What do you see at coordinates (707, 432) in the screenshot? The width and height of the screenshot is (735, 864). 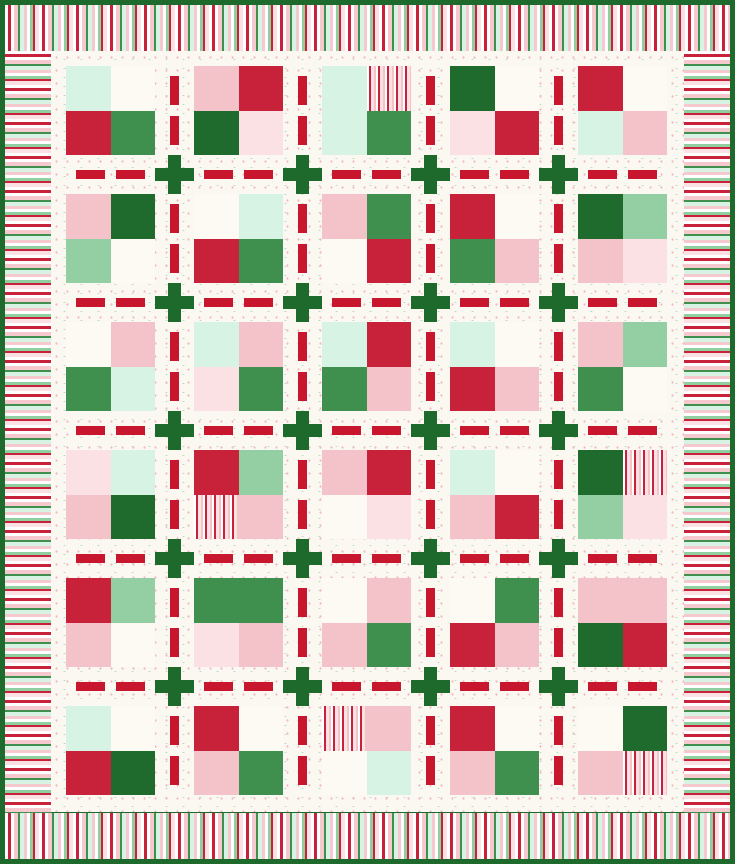 I see `right-stripe-border` at bounding box center [707, 432].